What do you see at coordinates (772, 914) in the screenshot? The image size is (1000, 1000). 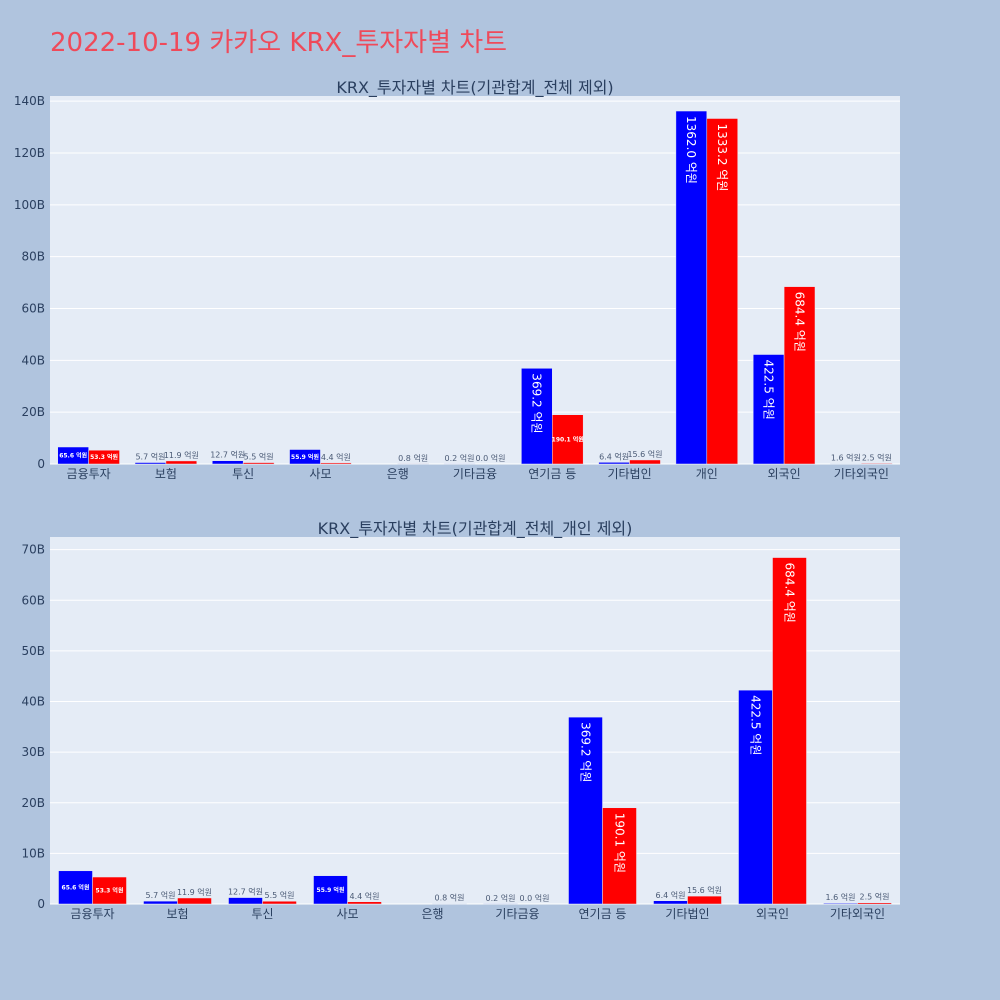 I see `x-tick-label: 외국인` at bounding box center [772, 914].